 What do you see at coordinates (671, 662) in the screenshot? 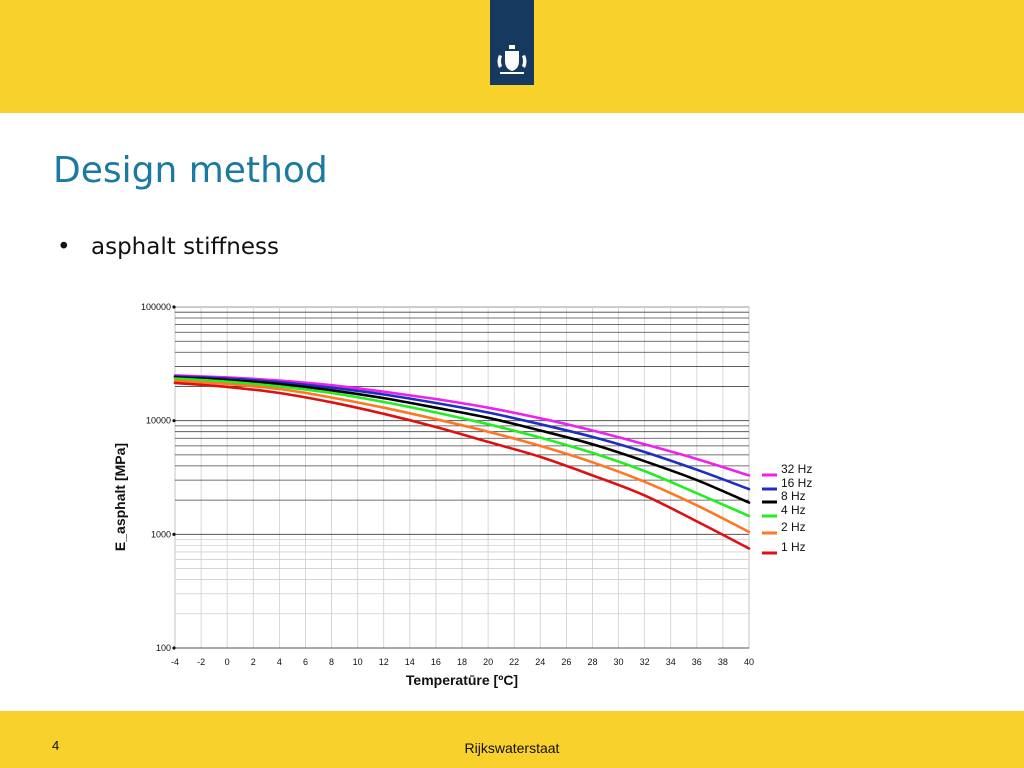
I see `x-tick-label: 34` at bounding box center [671, 662].